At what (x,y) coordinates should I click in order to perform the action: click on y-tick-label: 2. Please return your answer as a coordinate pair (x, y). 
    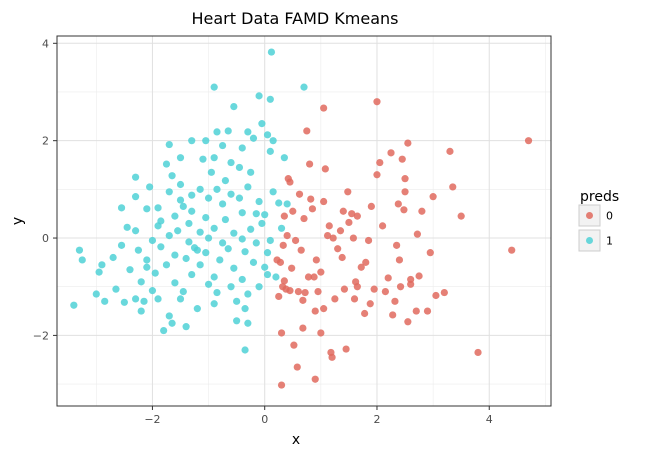
    Looking at the image, I should click on (45, 141).